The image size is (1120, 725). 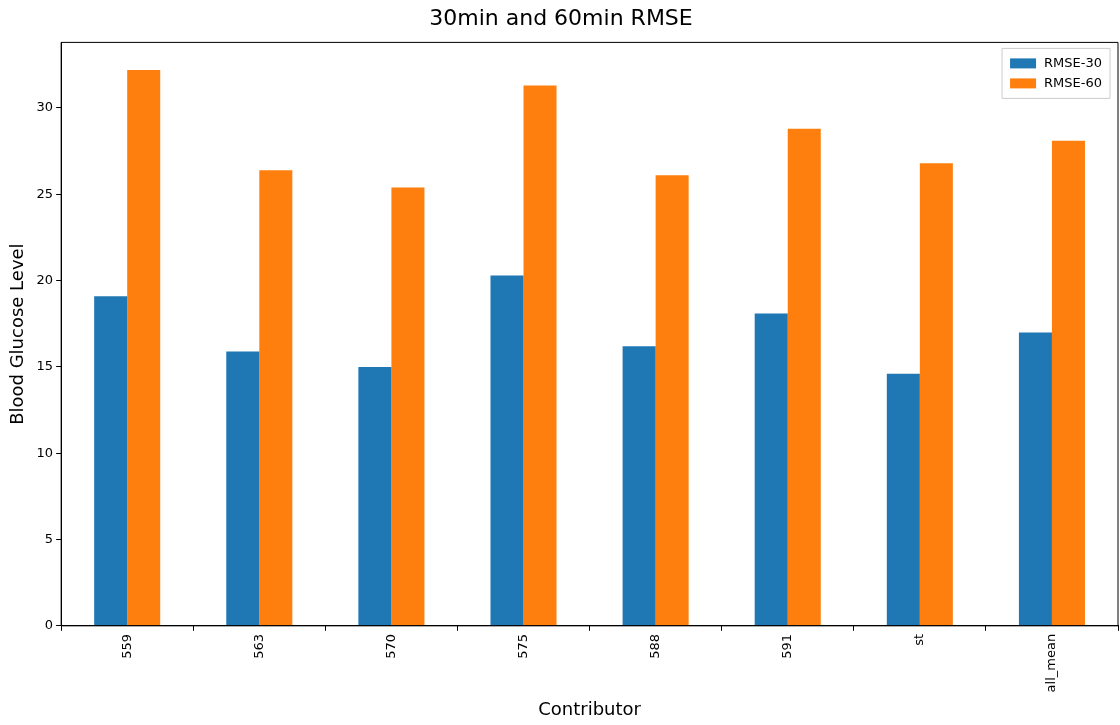 What do you see at coordinates (45, 279) in the screenshot?
I see `y-tick-label: 20` at bounding box center [45, 279].